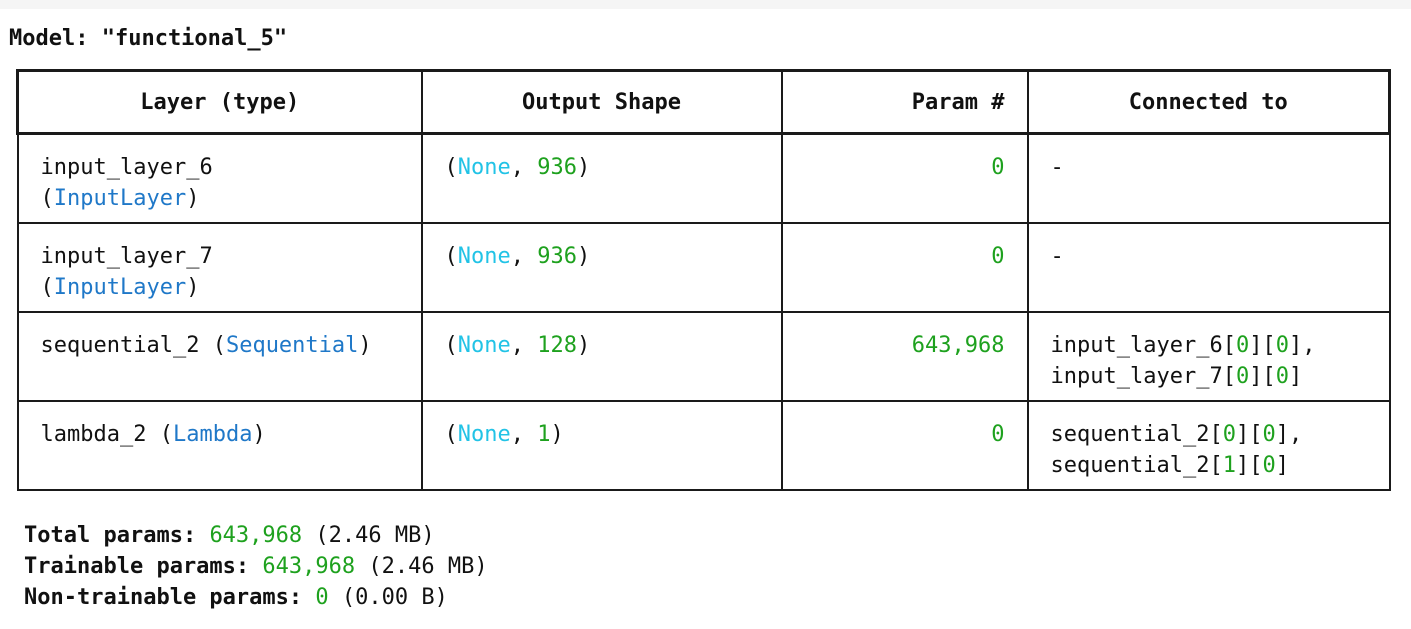 The width and height of the screenshot is (1411, 629). What do you see at coordinates (375, 535) in the screenshot?
I see `total-params-size: (2.46 MB)` at bounding box center [375, 535].